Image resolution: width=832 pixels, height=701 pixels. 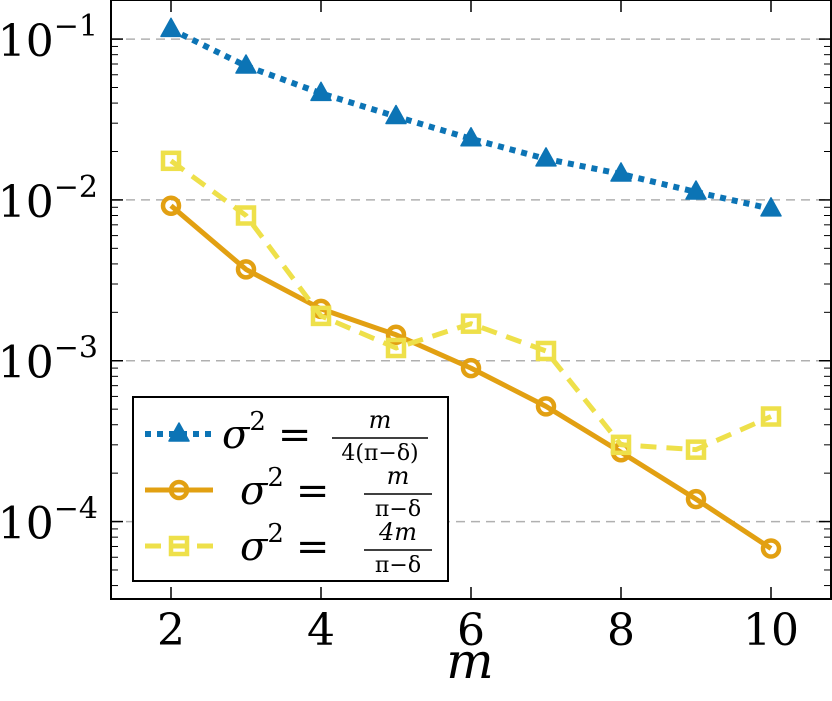 I want to click on x-axis-title: m, so click(x=469, y=661).